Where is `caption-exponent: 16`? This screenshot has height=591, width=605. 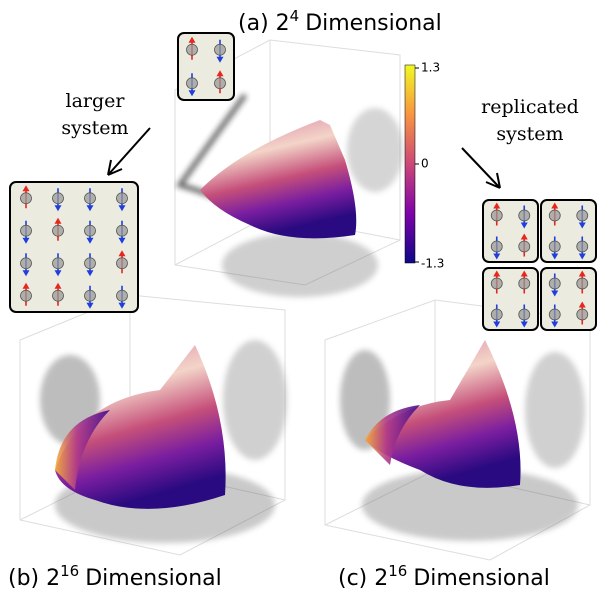
caption-exponent: 16 is located at coordinates (69, 571).